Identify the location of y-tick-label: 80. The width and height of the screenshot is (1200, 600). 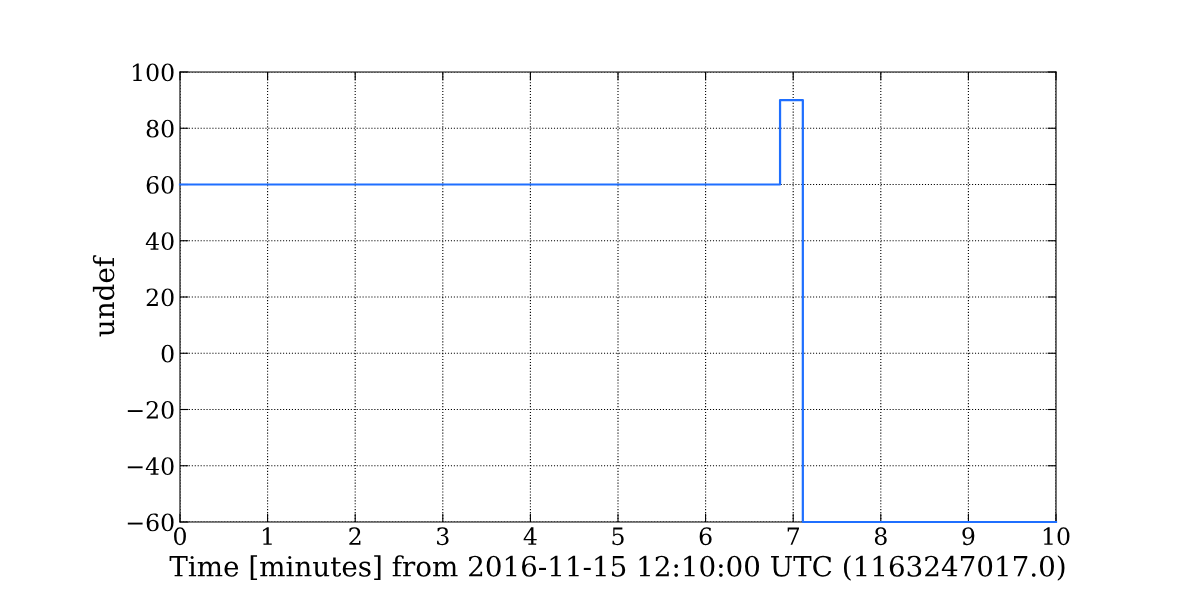
(160, 128).